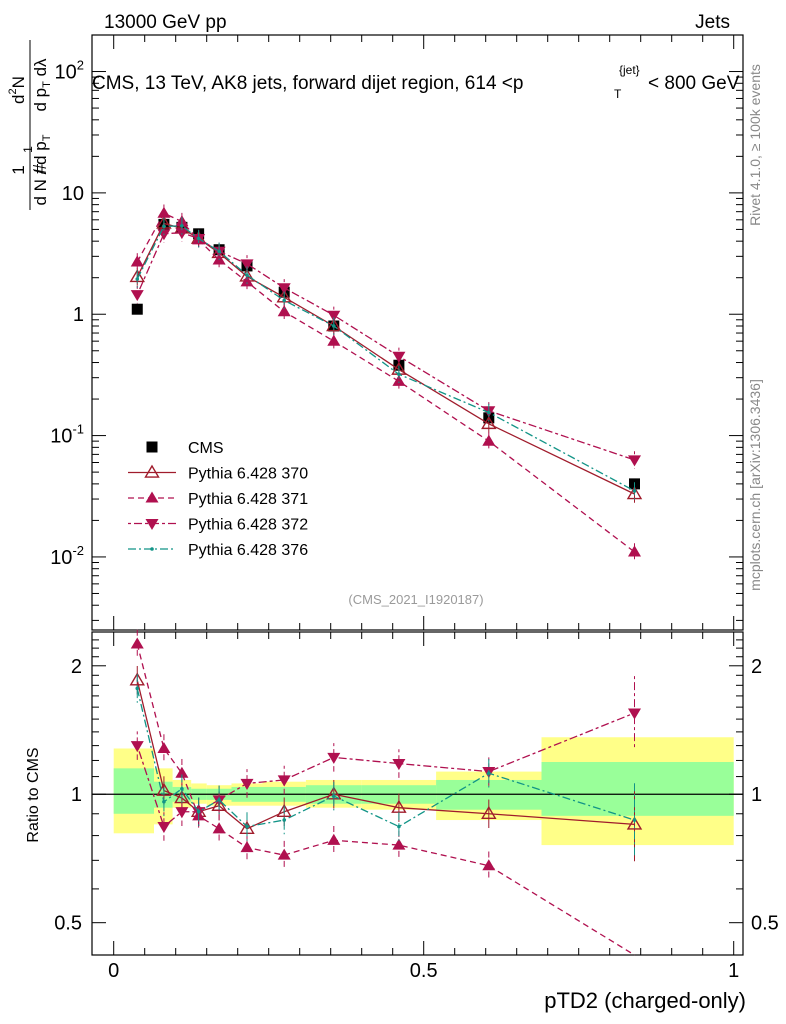 This screenshot has height=1024, width=786. I want to click on svg-text: # 1, so click(35, 160).